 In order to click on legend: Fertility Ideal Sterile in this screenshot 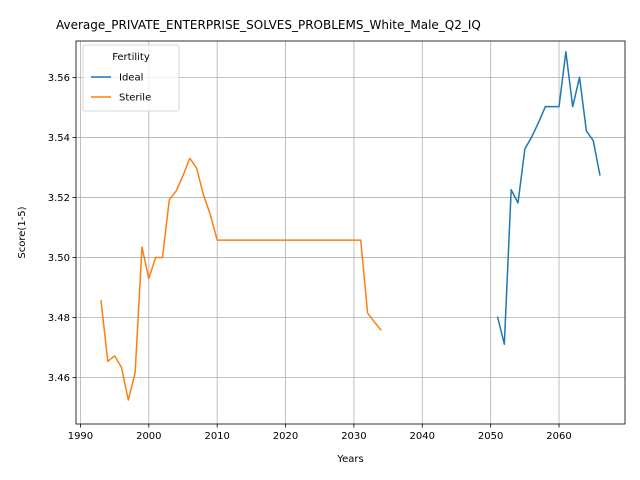, I will do `click(131, 78)`.